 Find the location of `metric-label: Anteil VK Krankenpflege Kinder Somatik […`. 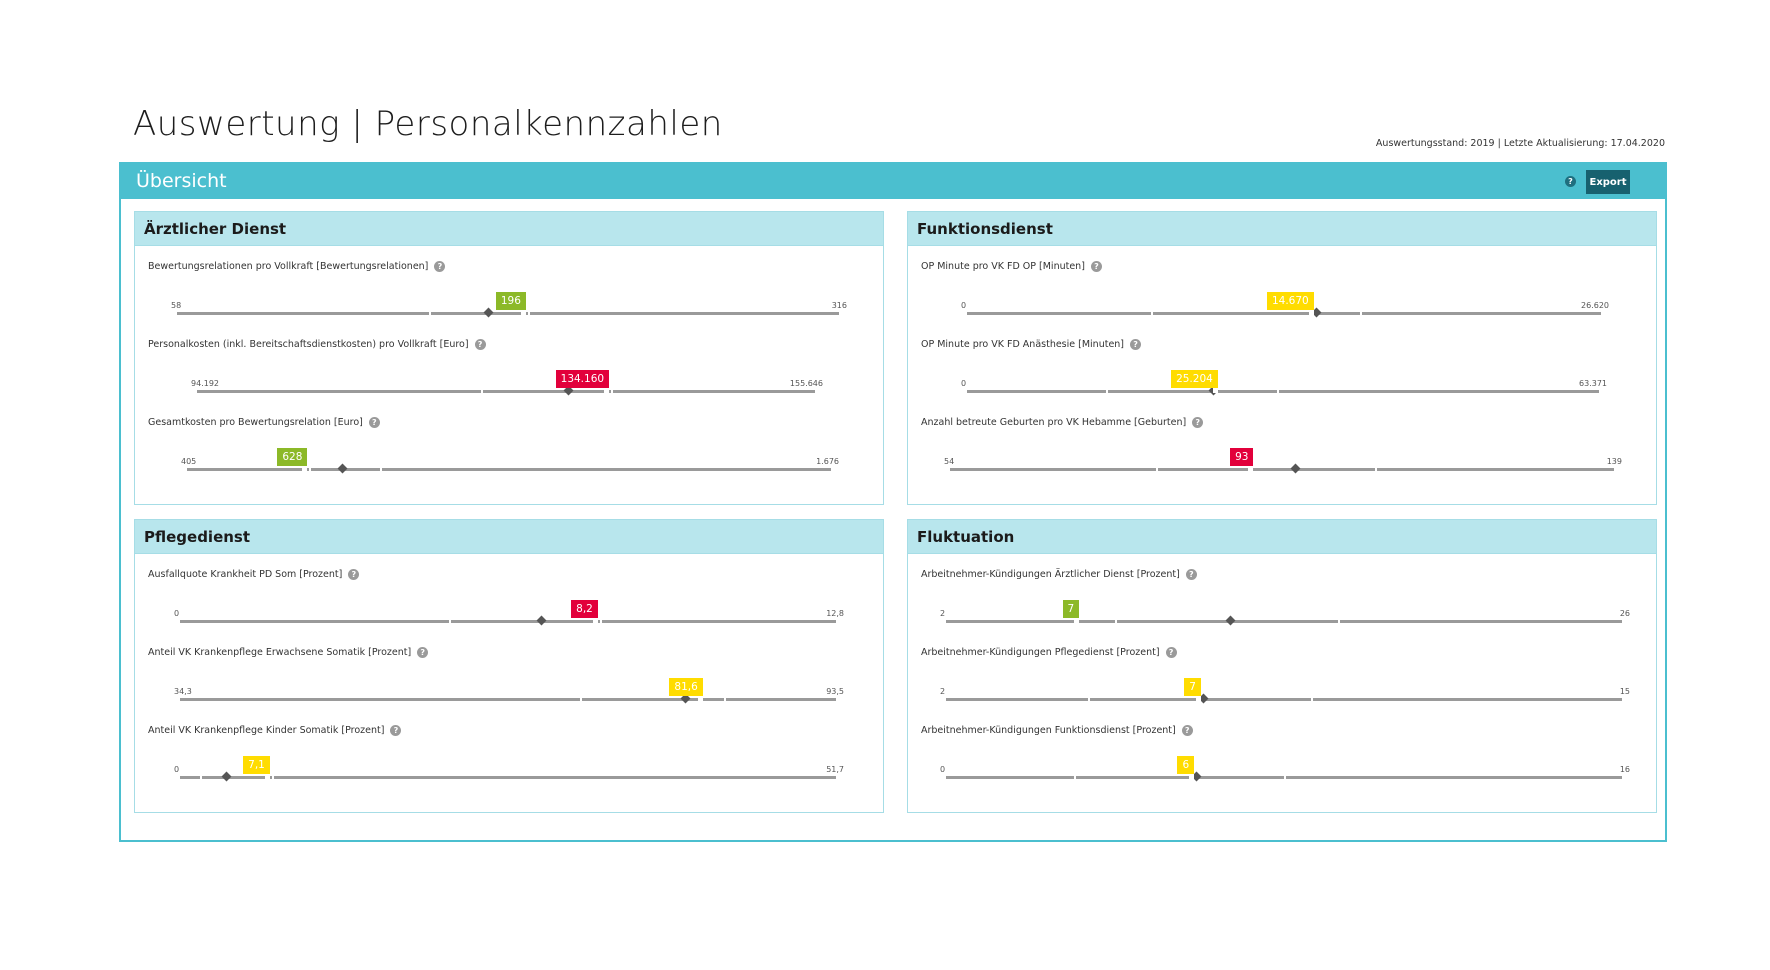

metric-label: Anteil VK Krankenpflege Kinder Somatik [… is located at coordinates (275, 730).